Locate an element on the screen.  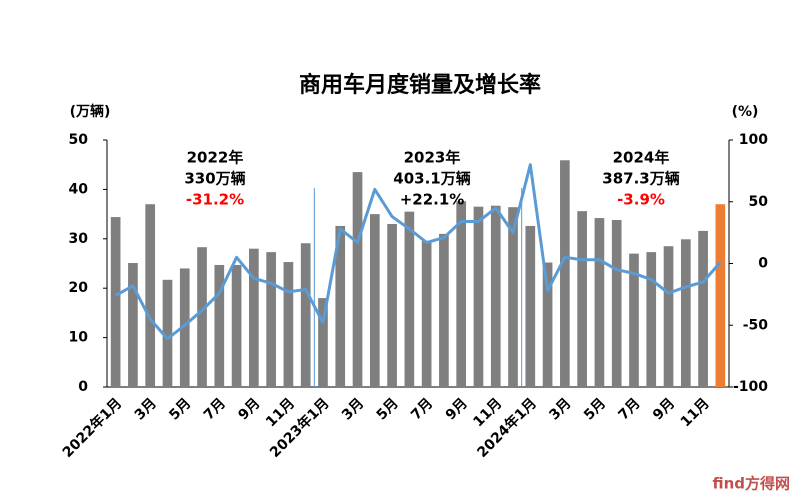
annotation: 2022年 is located at coordinates (215, 158).